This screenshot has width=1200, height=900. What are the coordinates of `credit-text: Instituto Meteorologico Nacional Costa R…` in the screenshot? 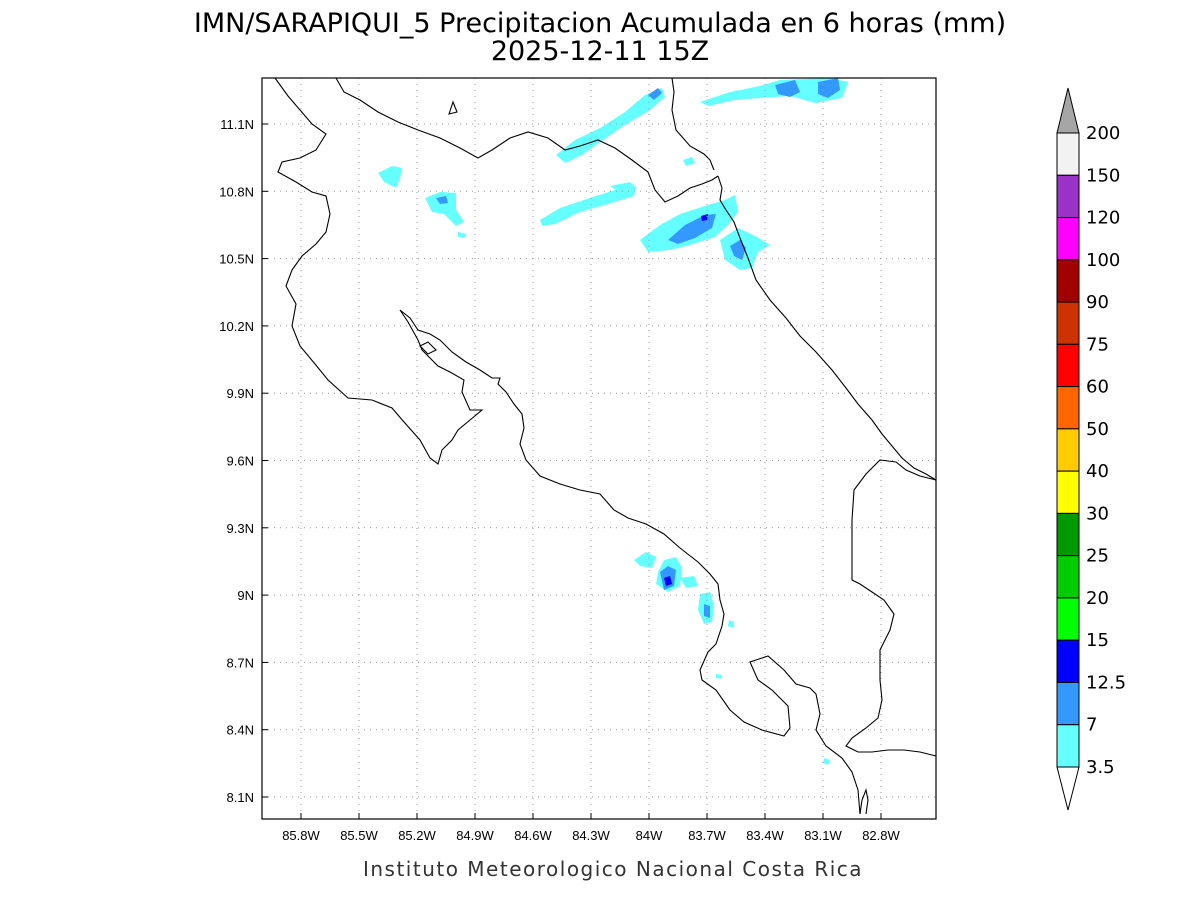 It's located at (613, 869).